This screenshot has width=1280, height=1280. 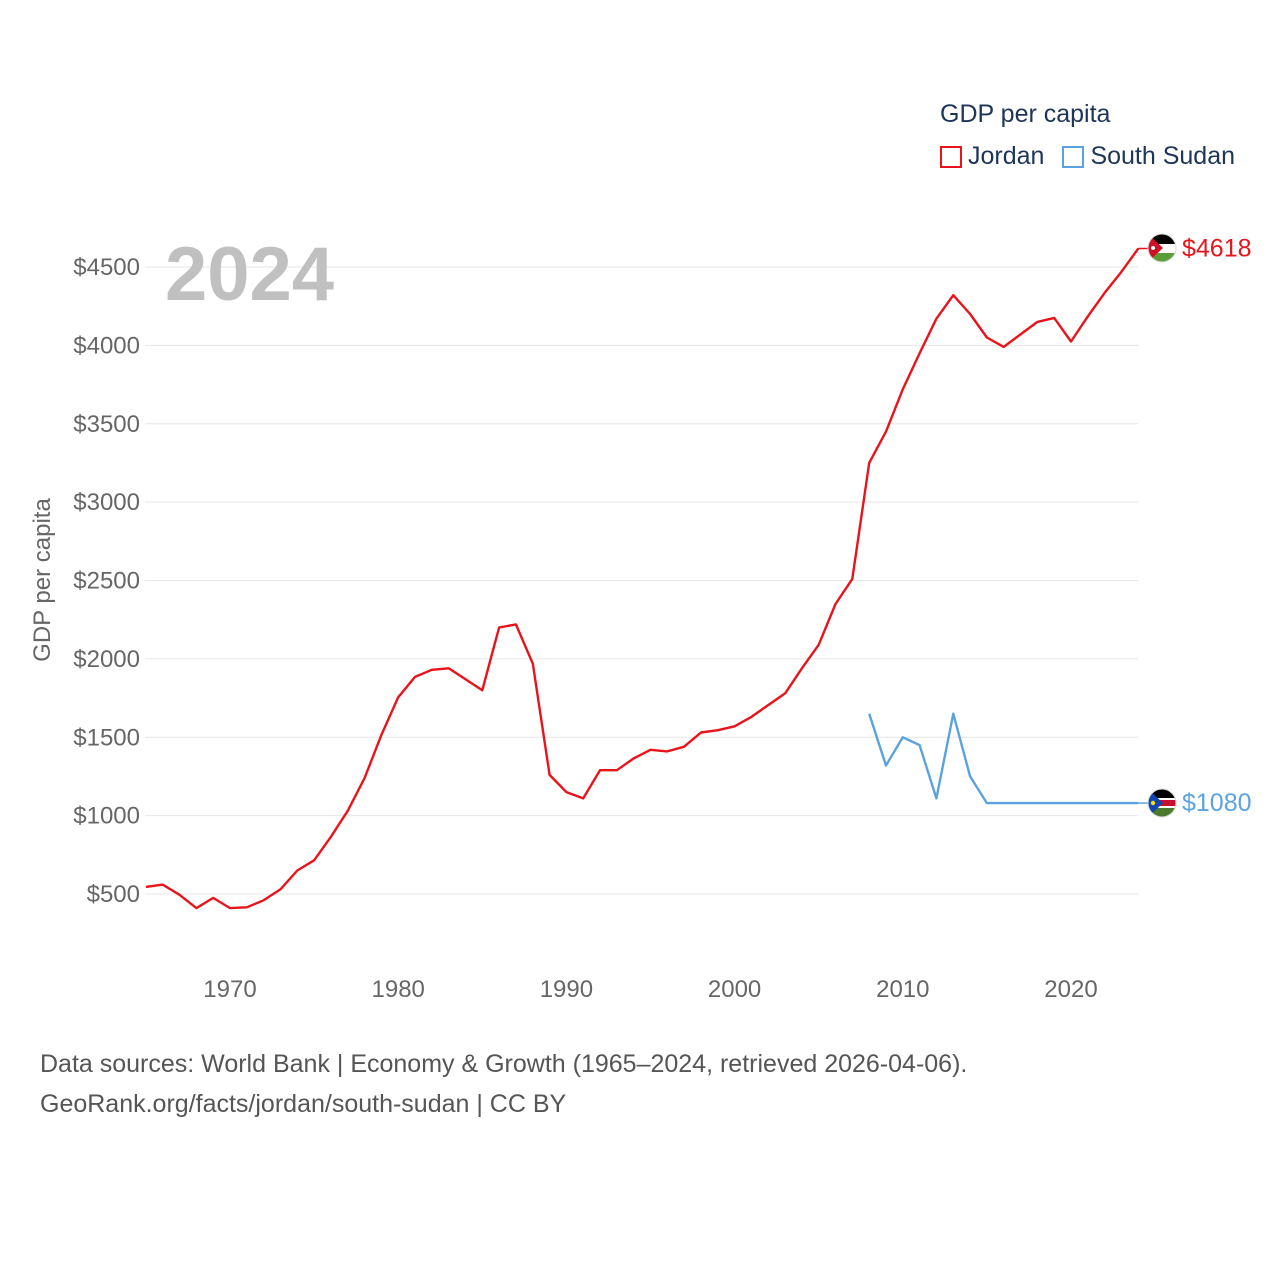 What do you see at coordinates (106, 581) in the screenshot?
I see `y-tick-label: $2500` at bounding box center [106, 581].